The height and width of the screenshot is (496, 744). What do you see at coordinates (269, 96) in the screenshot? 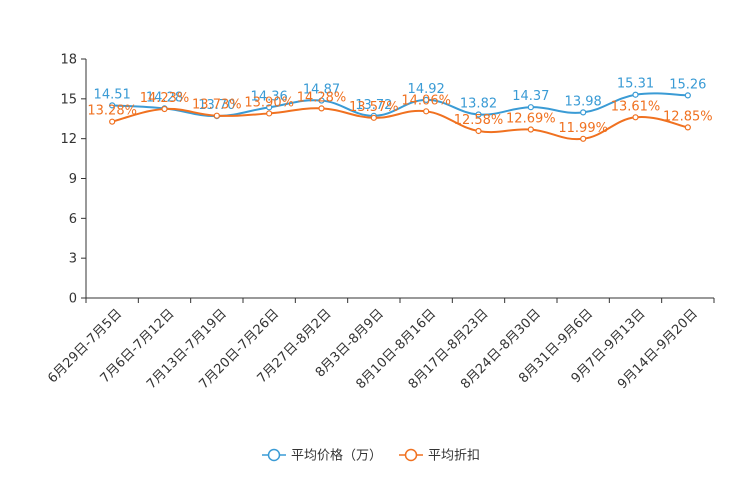
I see `data-label-avg-price: 14.36` at bounding box center [269, 96].